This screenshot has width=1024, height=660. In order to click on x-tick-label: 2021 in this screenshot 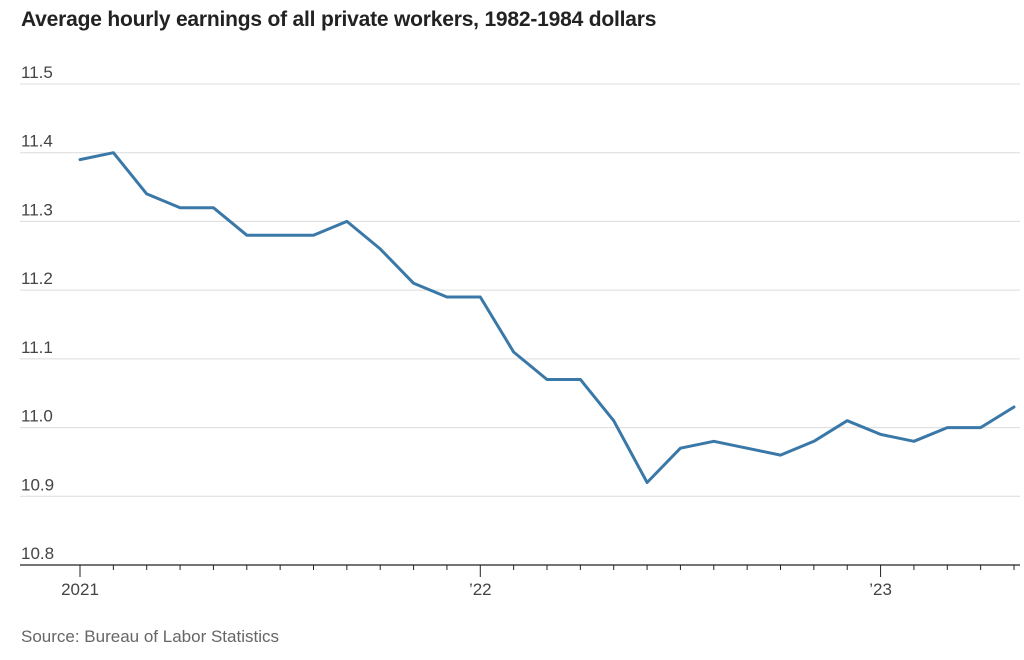, I will do `click(80, 589)`.